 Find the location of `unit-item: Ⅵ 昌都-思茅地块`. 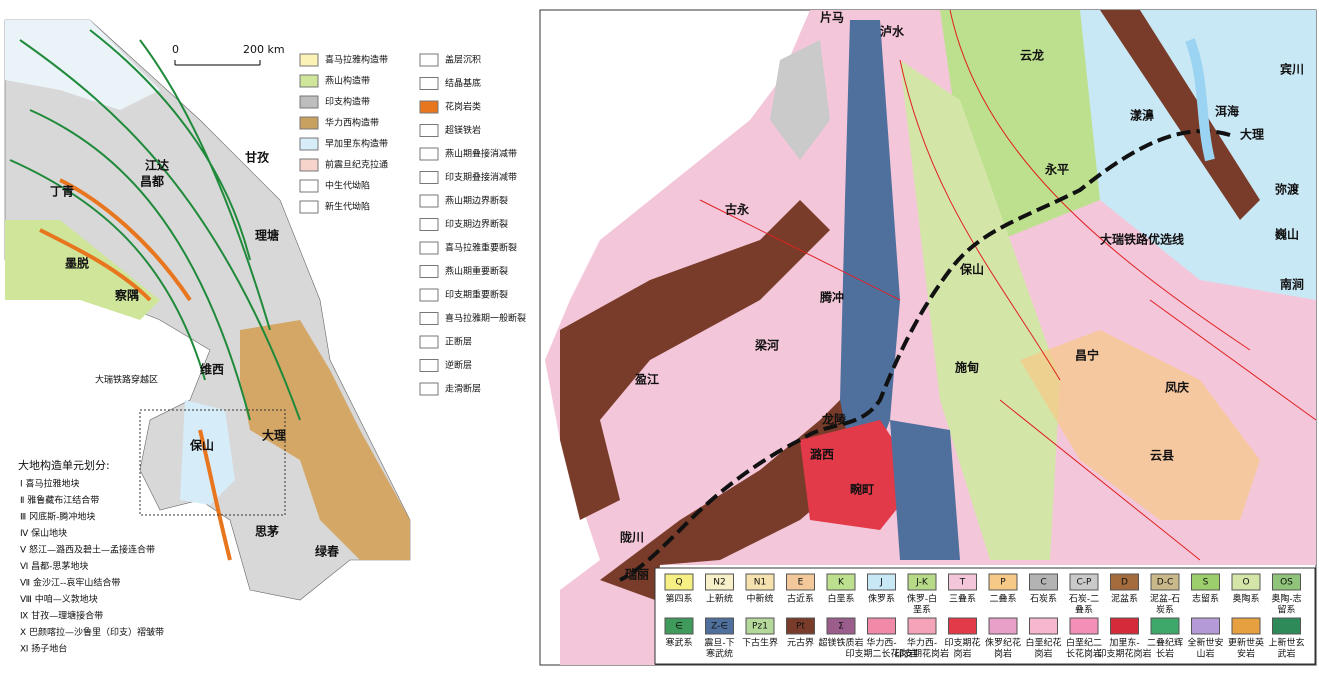

unit-item: Ⅵ 昌都-思茅地块 is located at coordinates (54, 566).